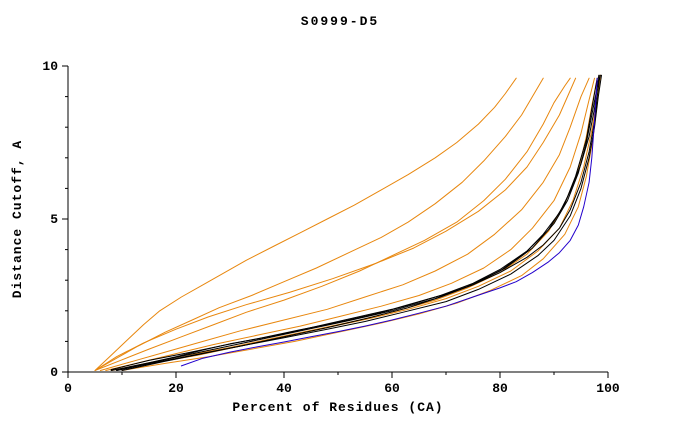 The height and width of the screenshot is (440, 680). I want to click on x-tick-label: 0, so click(68, 388).